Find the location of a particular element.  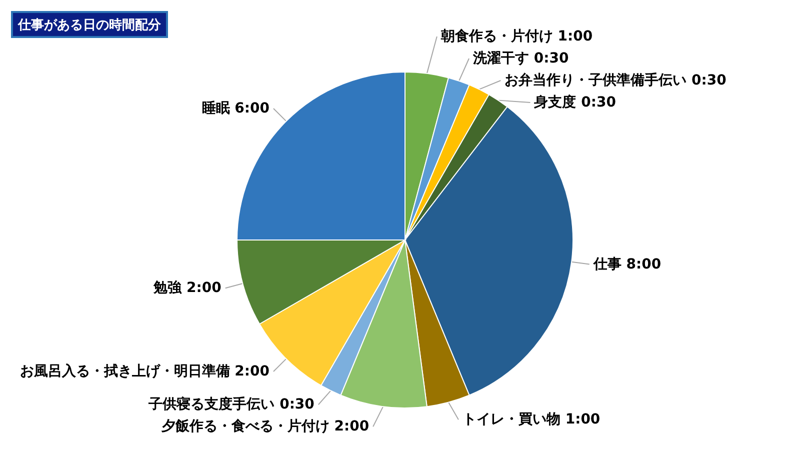

slice-label: 身支度 0:30 is located at coordinates (574, 101).